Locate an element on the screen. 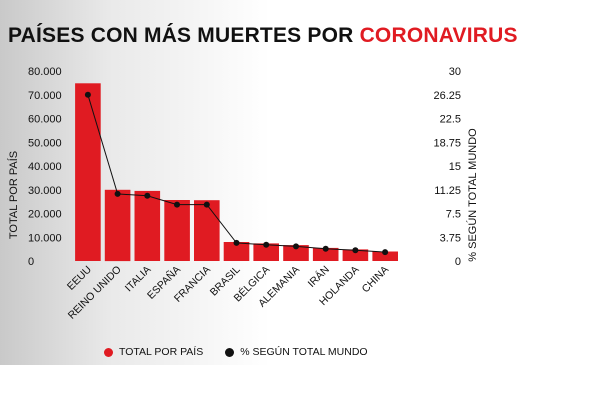  y-tick-label: 10.000 is located at coordinates (45, 238).